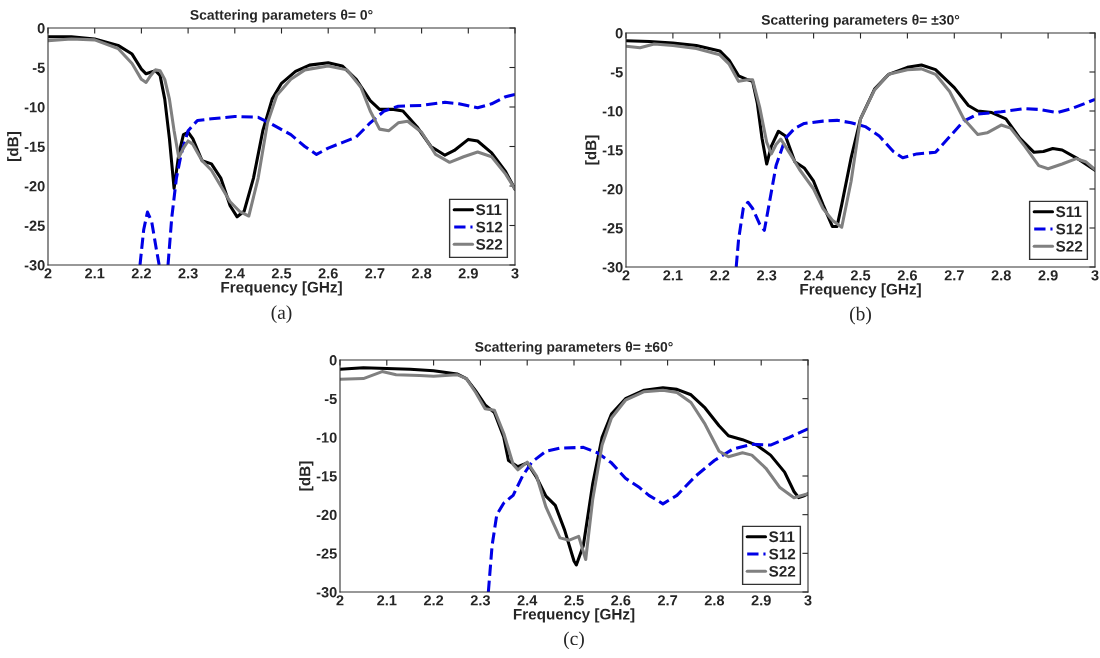 Image resolution: width=1100 pixels, height=658 pixels. Describe the element at coordinates (574, 348) in the screenshot. I see `chart-title: Scattering parameters θ= ±60°` at that location.